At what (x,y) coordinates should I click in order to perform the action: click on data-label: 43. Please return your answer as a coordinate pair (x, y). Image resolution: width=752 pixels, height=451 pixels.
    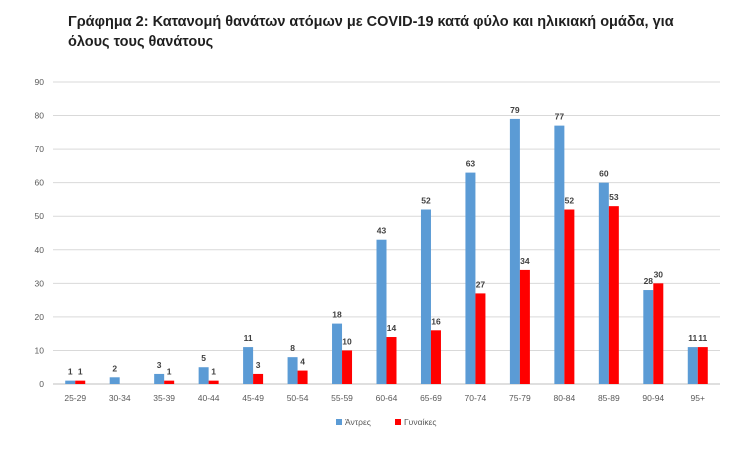
    Looking at the image, I should click on (382, 231).